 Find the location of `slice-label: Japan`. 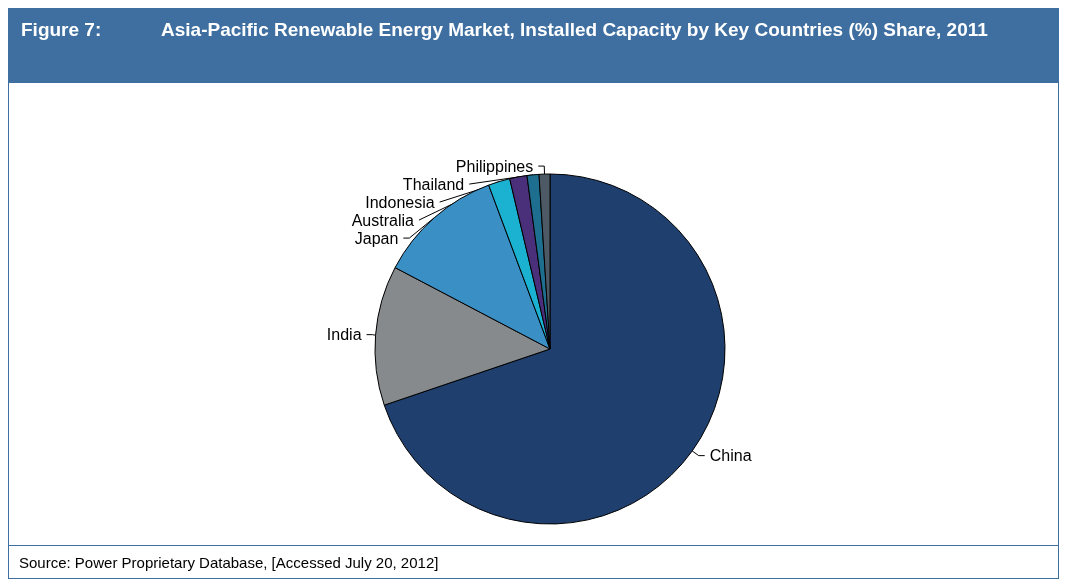

slice-label: Japan is located at coordinates (376, 238).